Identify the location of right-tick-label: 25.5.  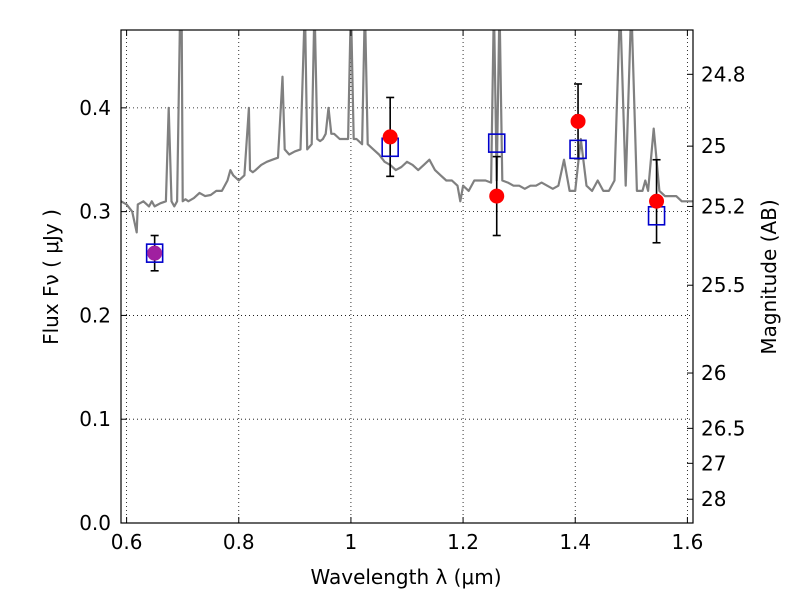
(723, 285).